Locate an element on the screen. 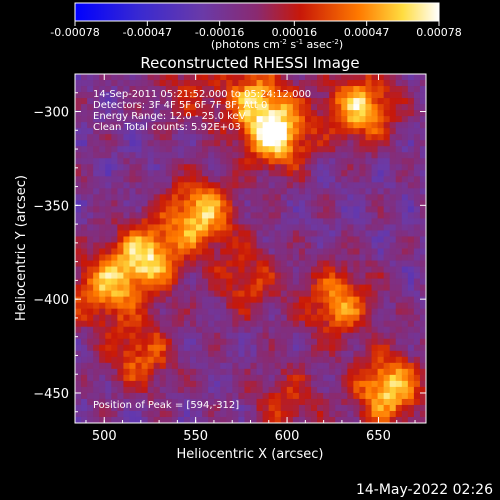 Image resolution: width=500 pixels, height=500 pixels. colorbar-tick-label: 0.00016 is located at coordinates (295, 32).